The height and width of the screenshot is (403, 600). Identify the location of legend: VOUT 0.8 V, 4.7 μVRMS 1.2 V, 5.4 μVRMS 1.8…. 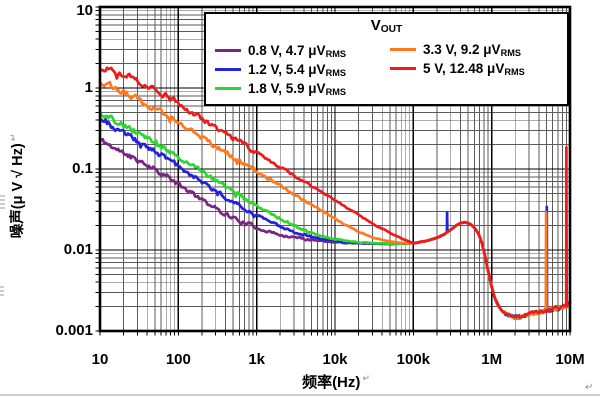
(386, 59).